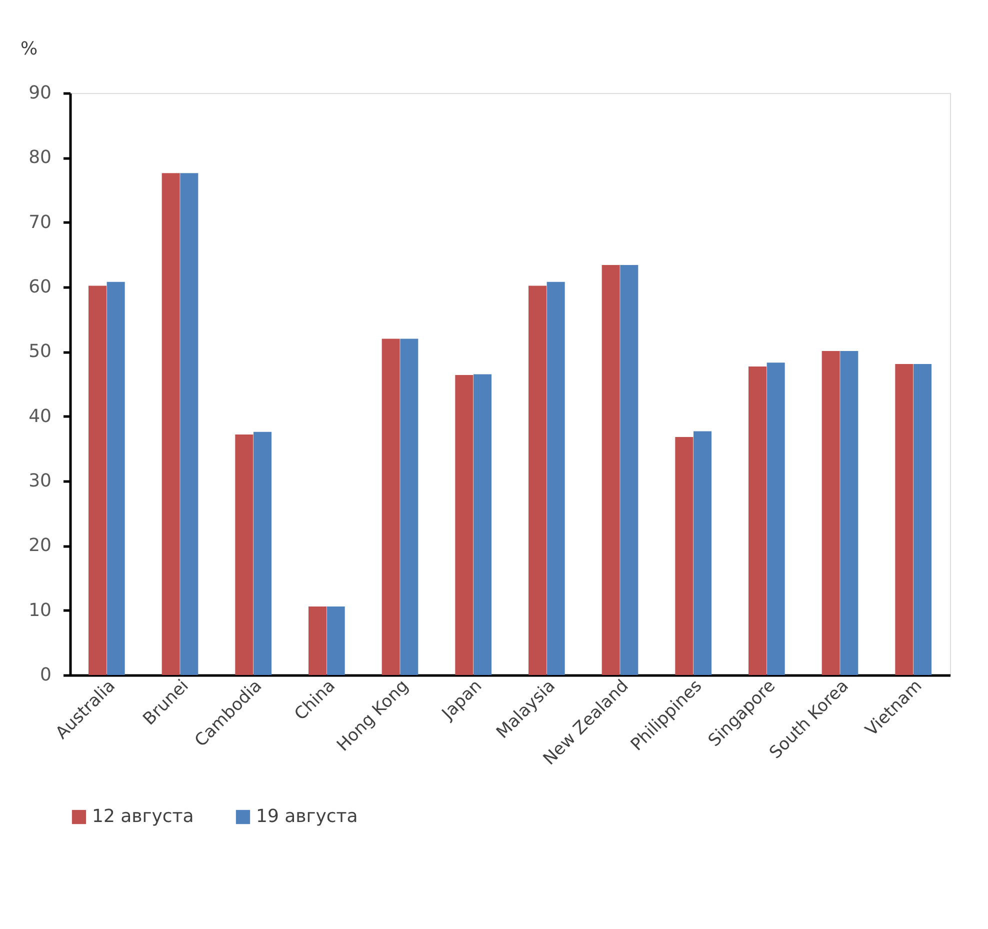  Describe the element at coordinates (46, 675) in the screenshot. I see `y-tick-label: 0` at that location.